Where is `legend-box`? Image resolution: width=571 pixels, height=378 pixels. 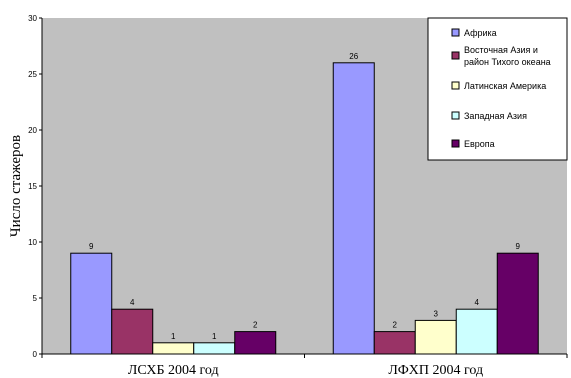
legend-box is located at coordinates (497, 89).